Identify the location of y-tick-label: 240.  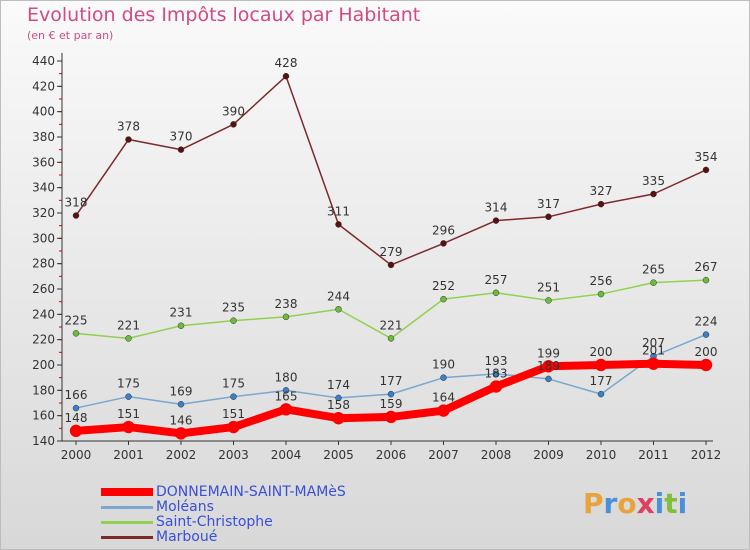
(43, 314).